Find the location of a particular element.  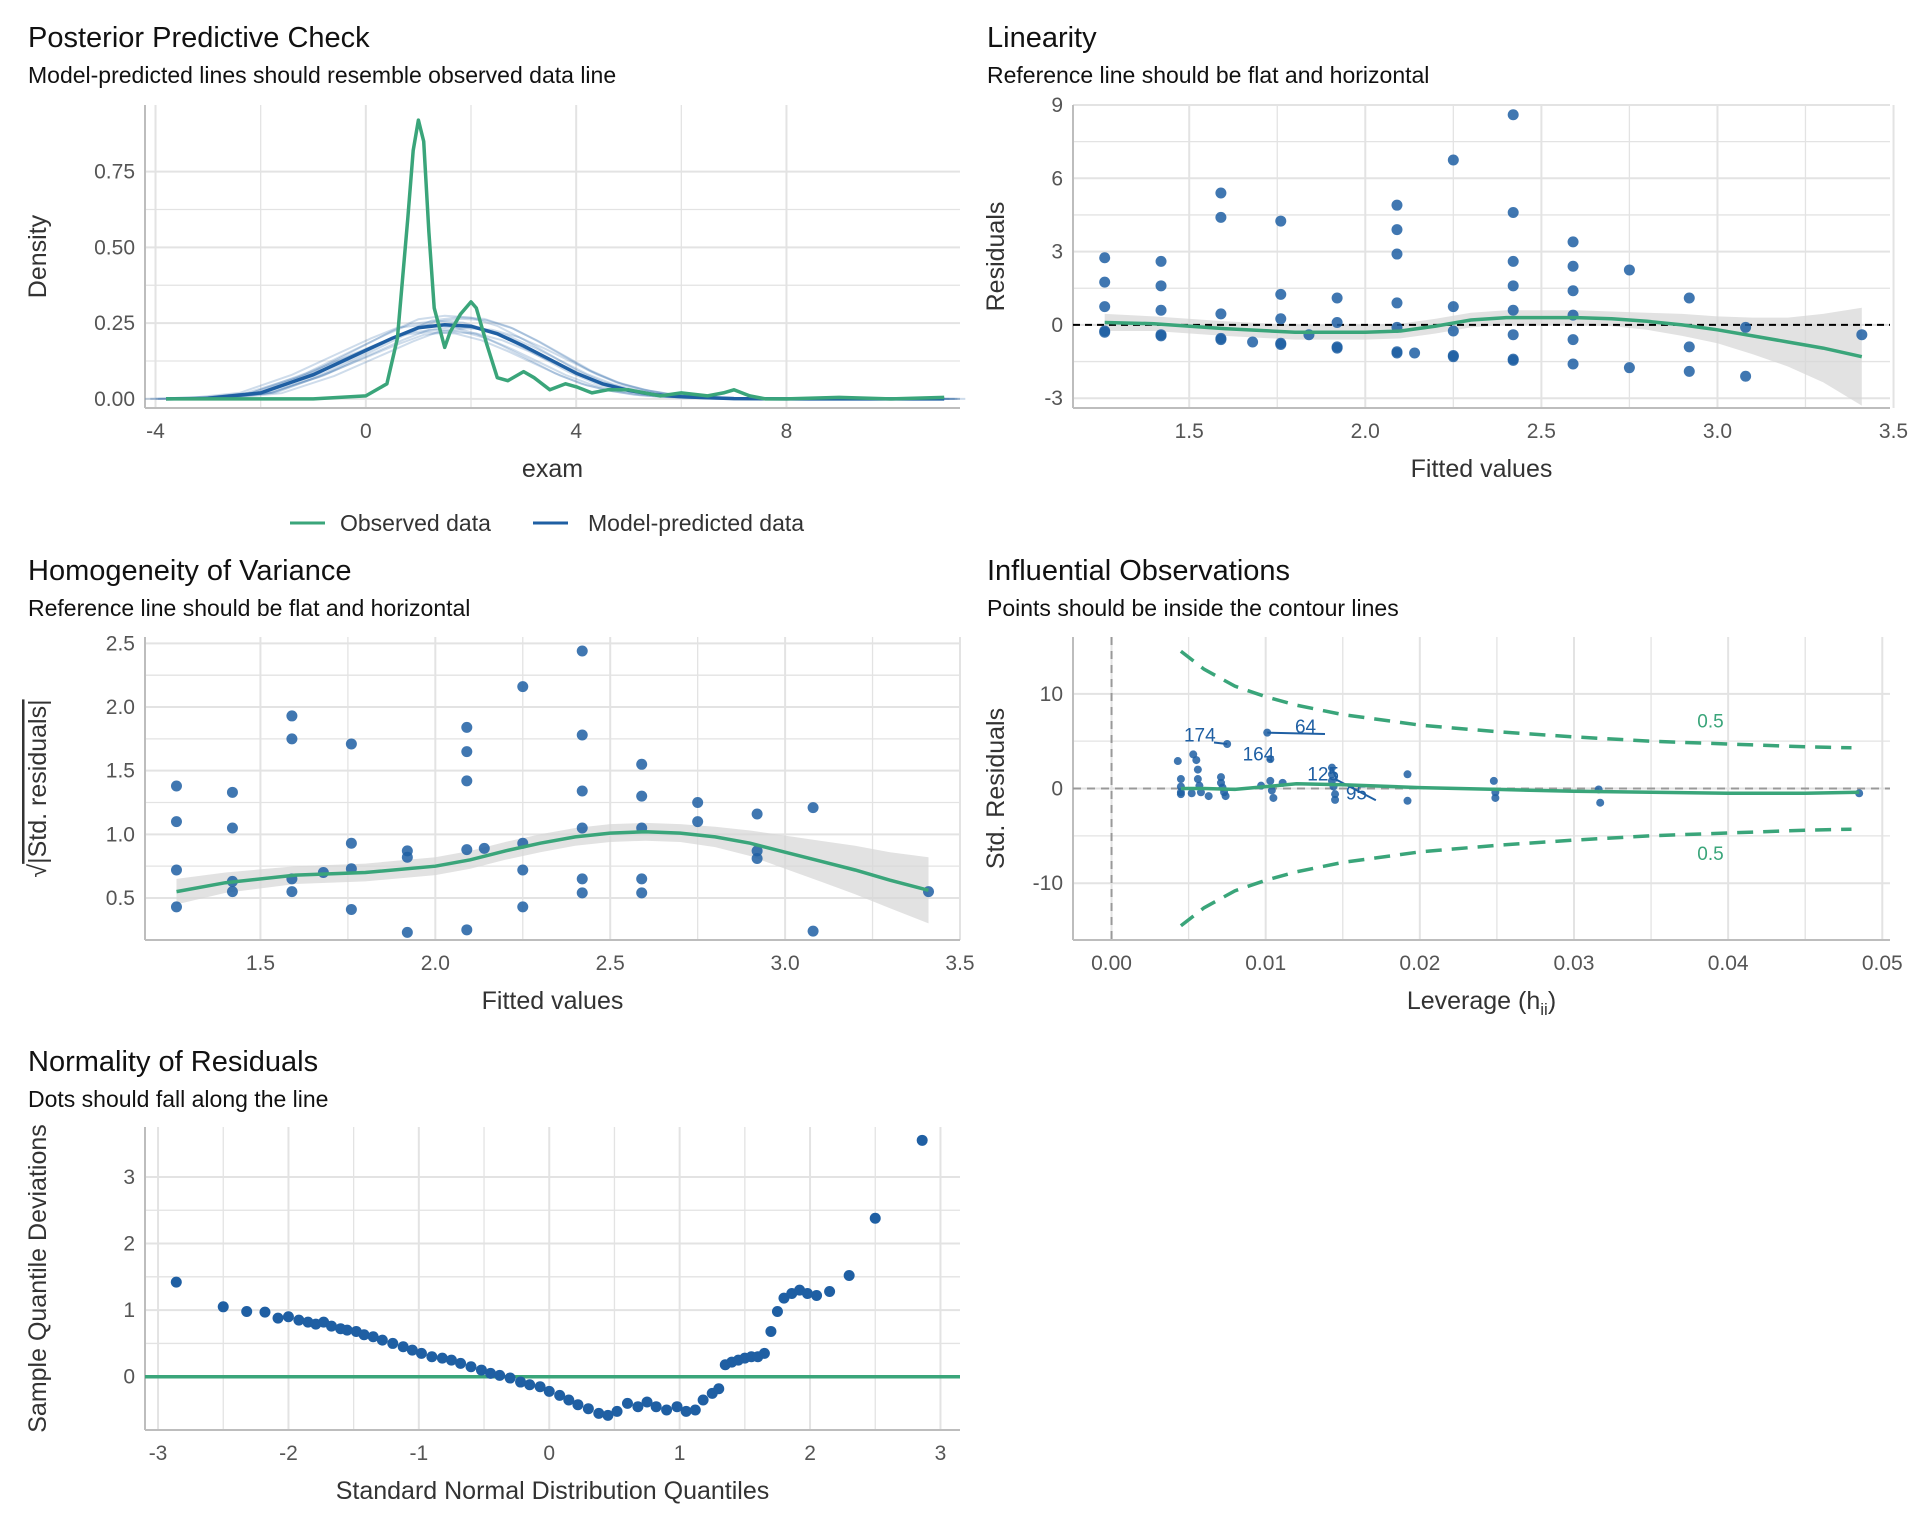

y-axis-title-text: √|Std. residuals| is located at coordinates (38, 788).